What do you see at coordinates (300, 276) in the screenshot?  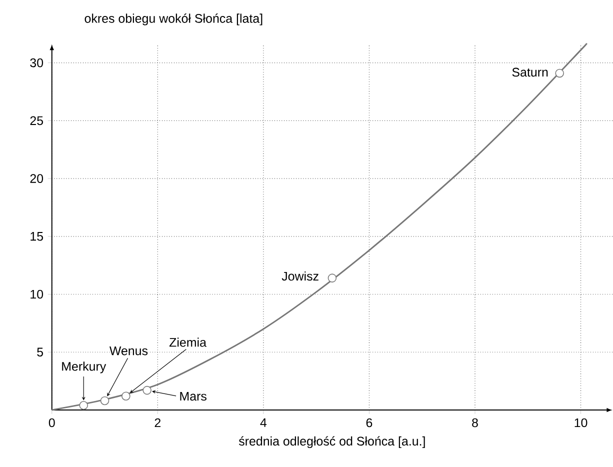 I see `annotation: Jowisz` at bounding box center [300, 276].